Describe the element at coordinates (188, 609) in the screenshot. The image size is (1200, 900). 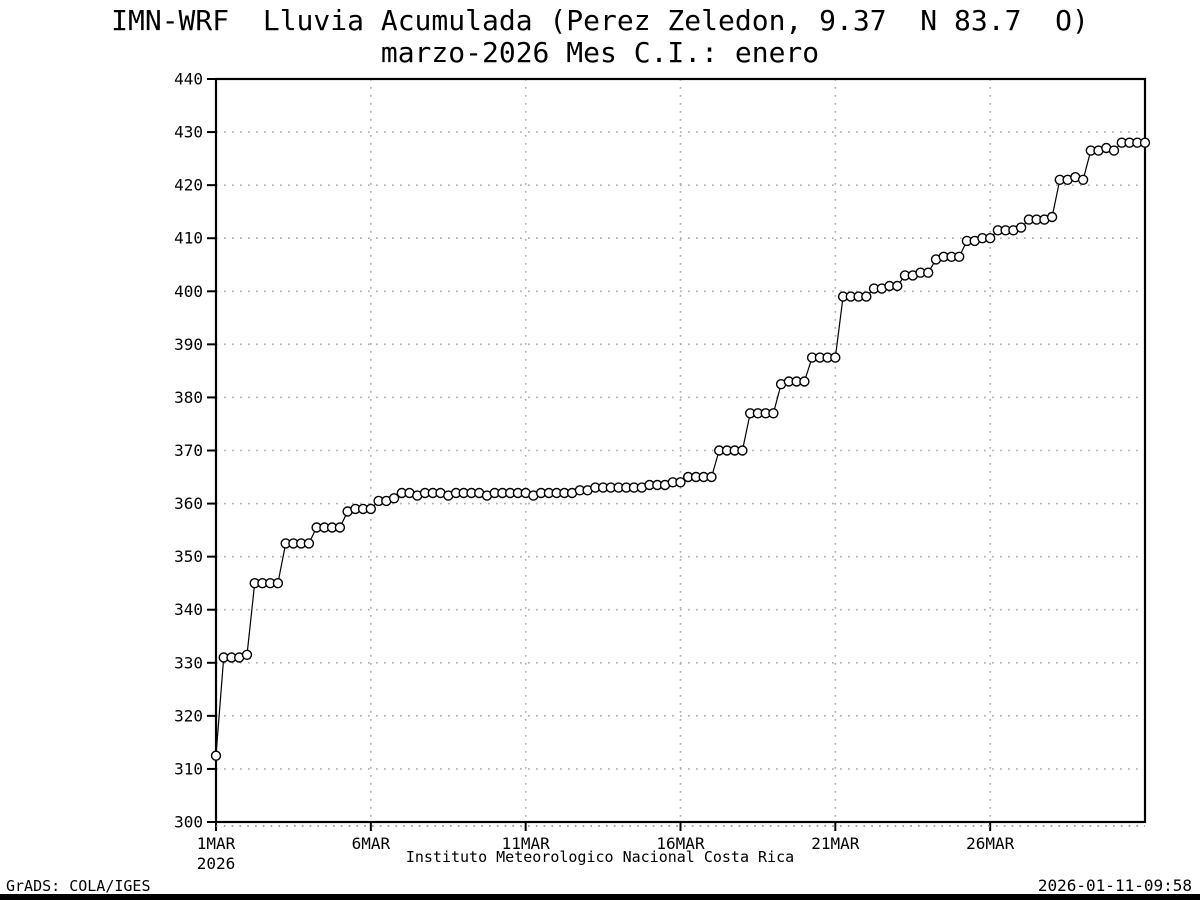
I see `y-tick-label: 340` at that location.